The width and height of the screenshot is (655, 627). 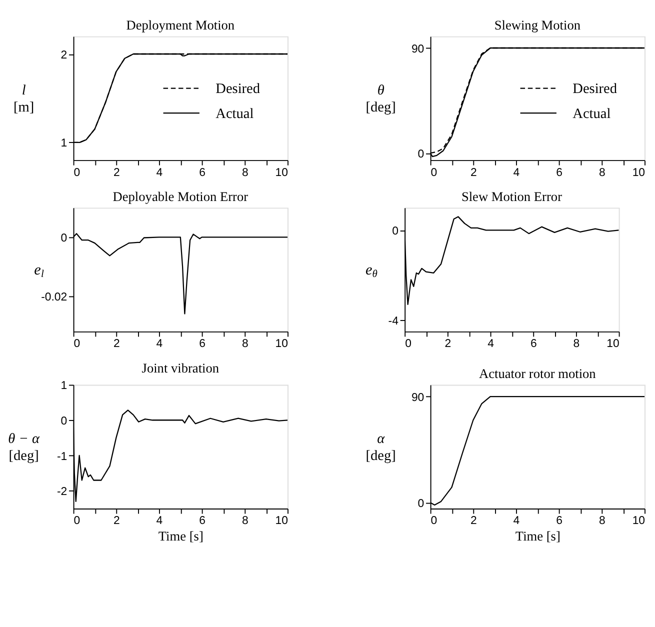 What do you see at coordinates (62, 492) in the screenshot?
I see `y-tick-label: -2` at bounding box center [62, 492].